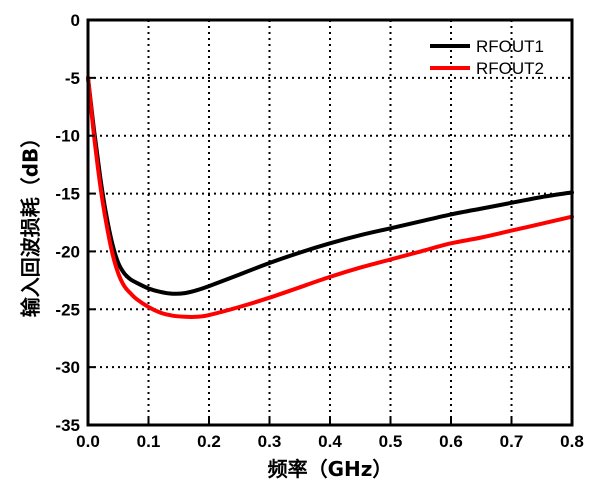 This screenshot has height=487, width=595. I want to click on x-tick-label: 0.6, so click(451, 441).